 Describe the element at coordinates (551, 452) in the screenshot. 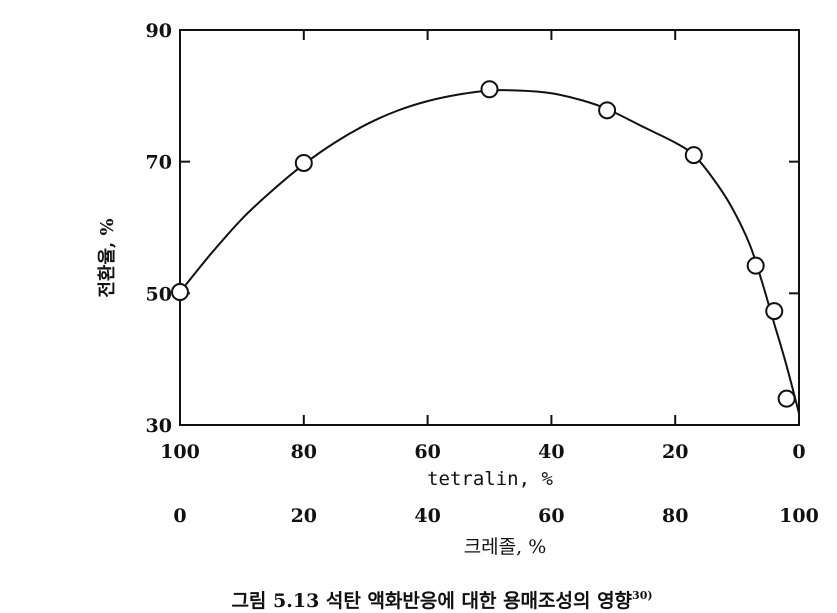

I see `x-tick-label-tetralin: 40` at that location.